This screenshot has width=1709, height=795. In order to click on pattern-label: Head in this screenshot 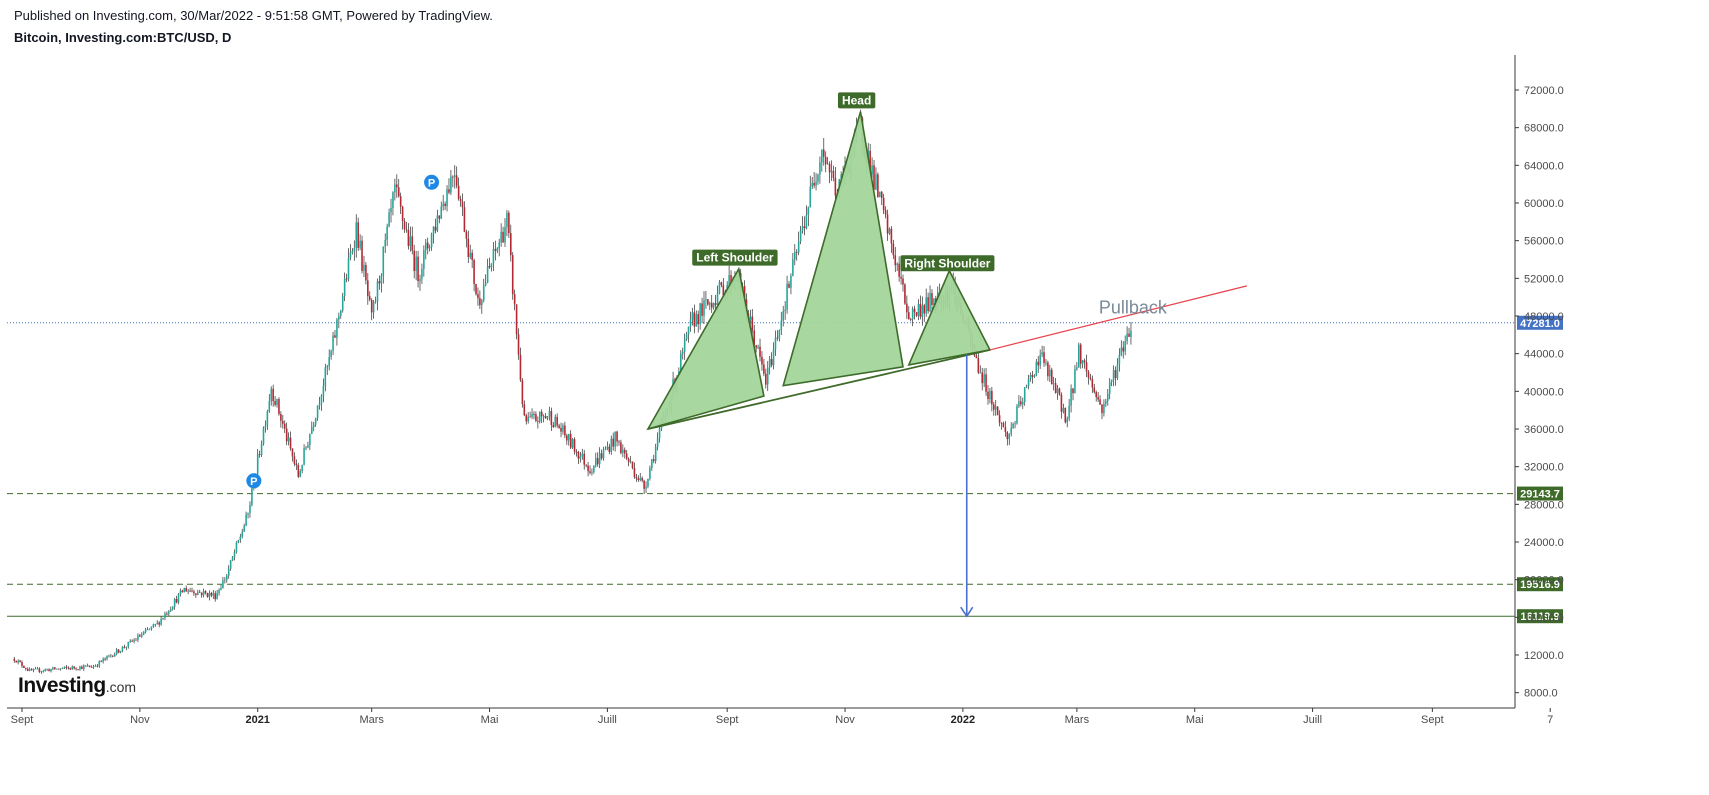, I will do `click(856, 100)`.